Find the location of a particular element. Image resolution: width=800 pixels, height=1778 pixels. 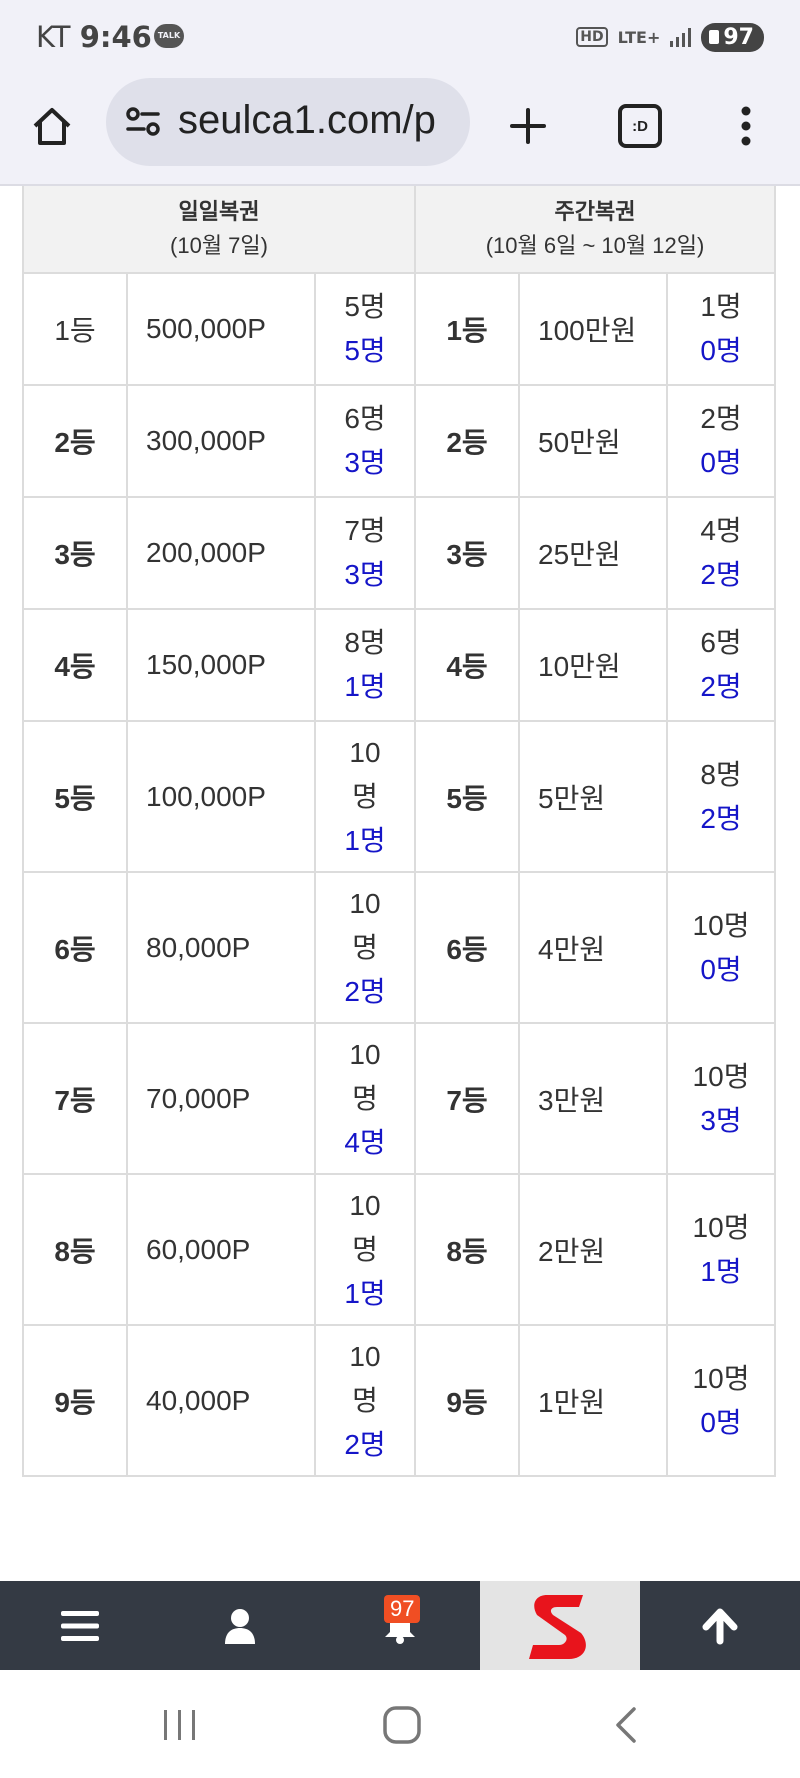

table-row: 2등 300,000P 6명 3명 2등 50만원 2명 0명 is located at coordinates (399, 441).